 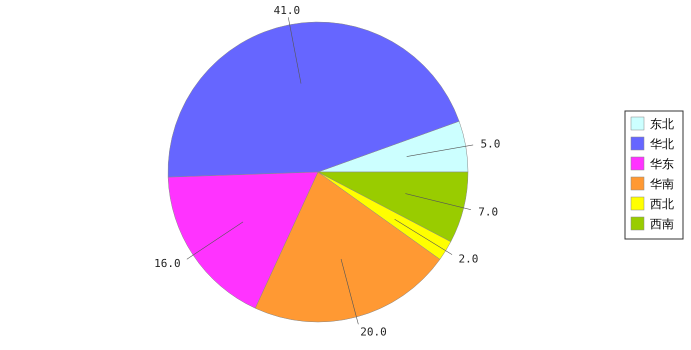 What do you see at coordinates (490, 144) in the screenshot?
I see `data-label: 5.0` at bounding box center [490, 144].